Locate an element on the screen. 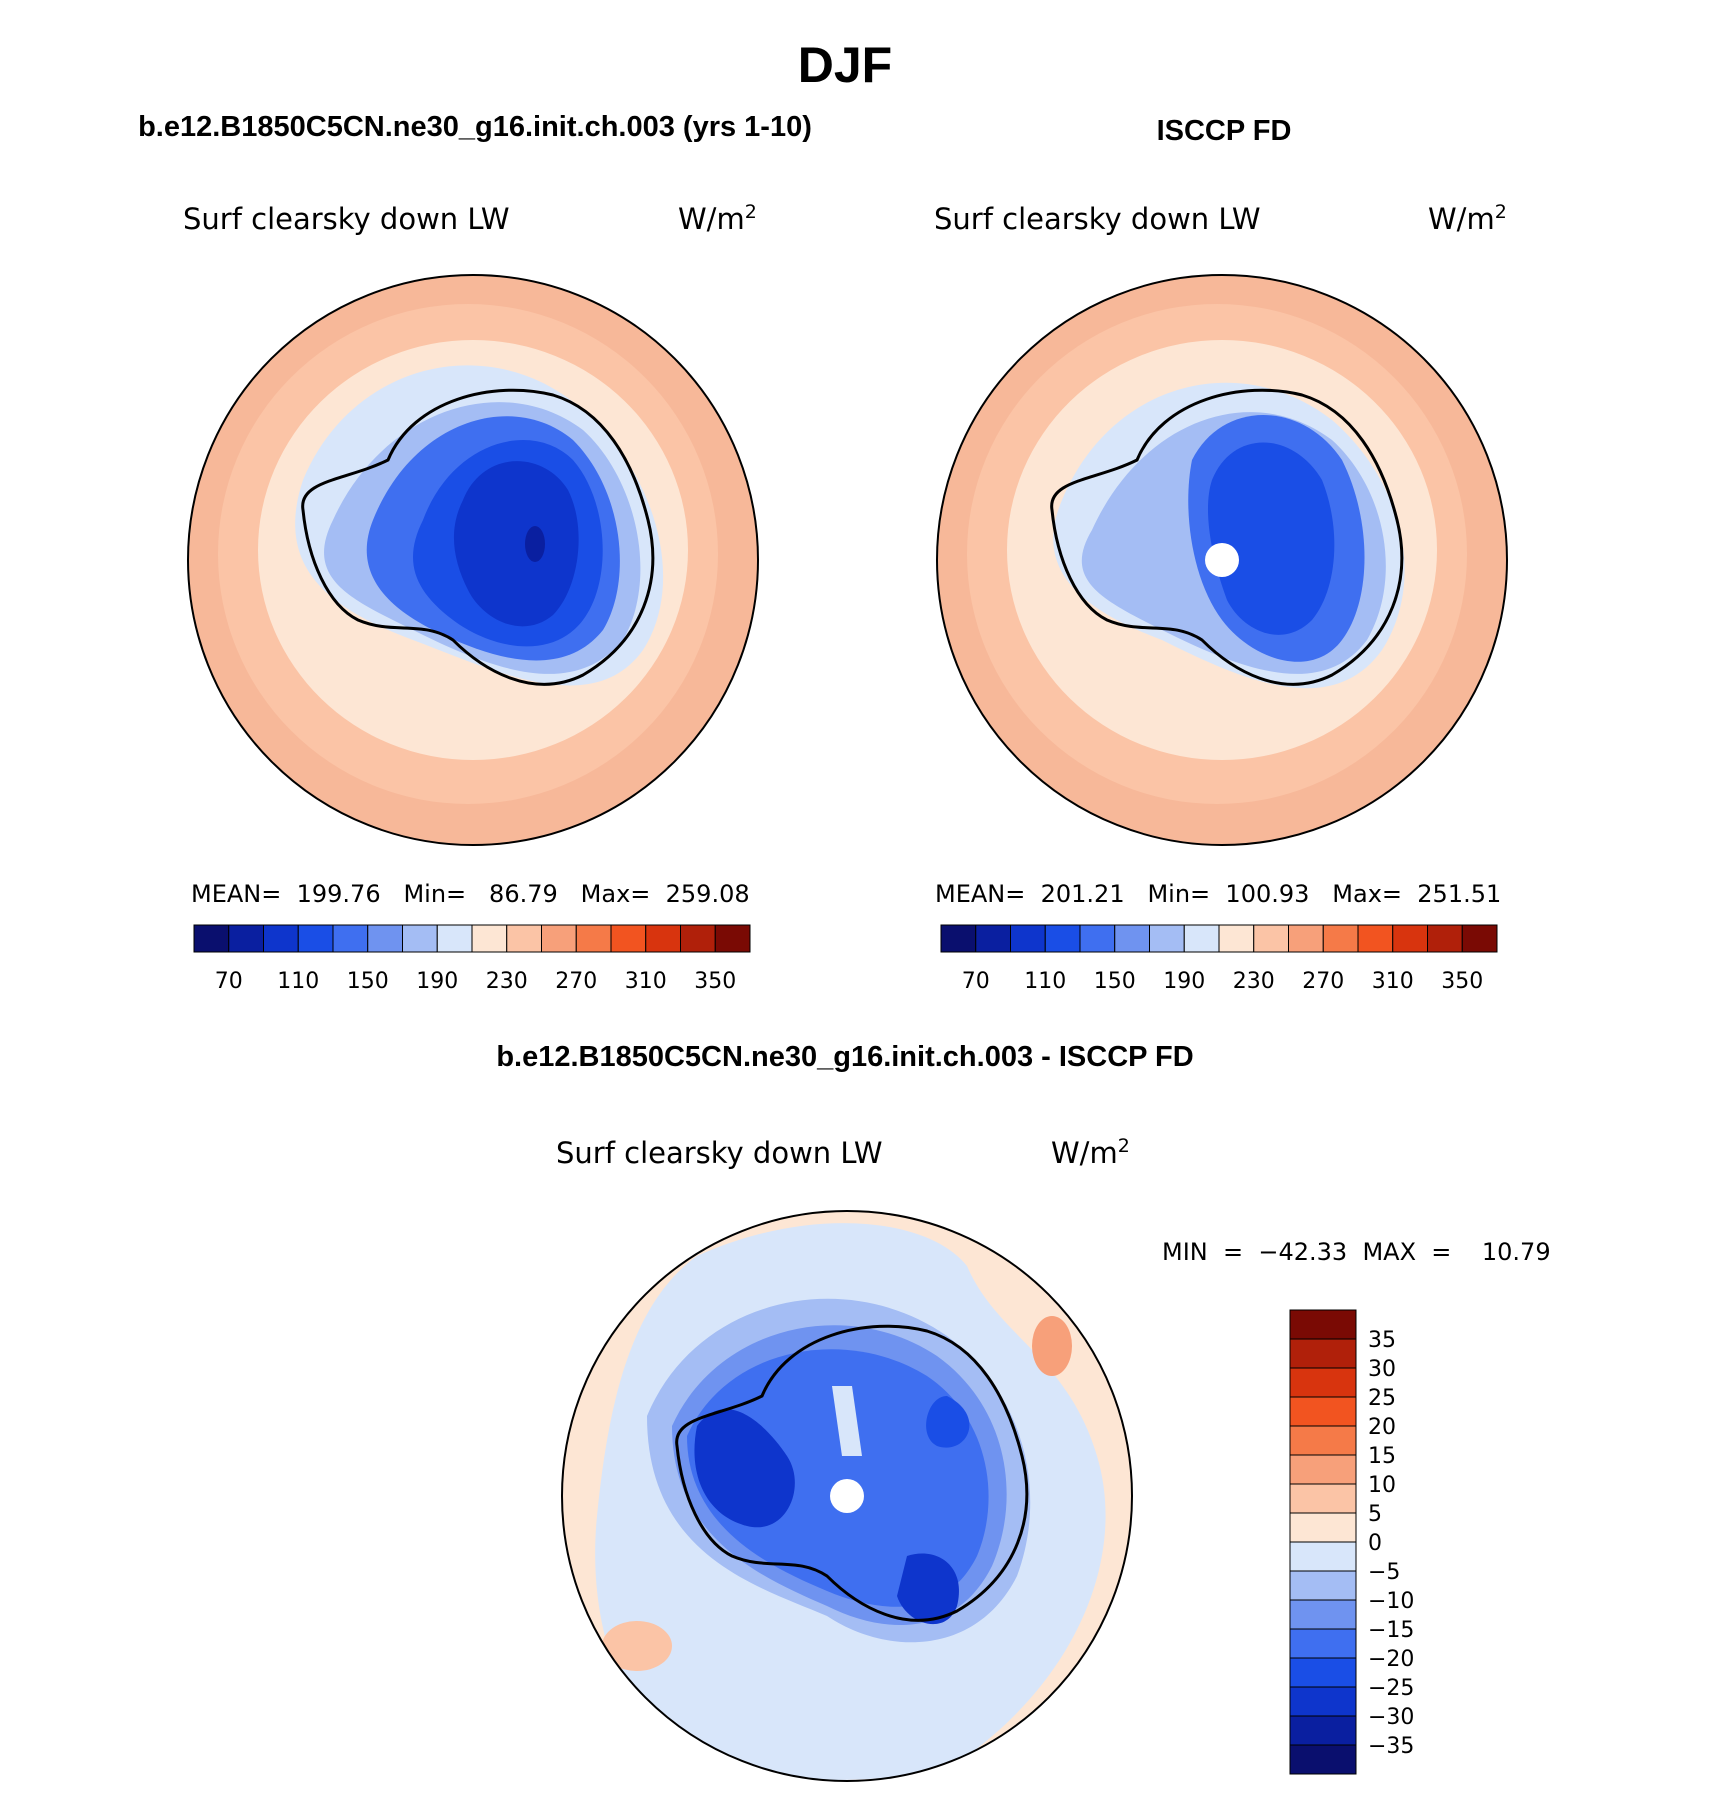 This screenshot has height=1806, width=1710. panel-3-colorbar-tick-label: 10 is located at coordinates (1382, 1485).